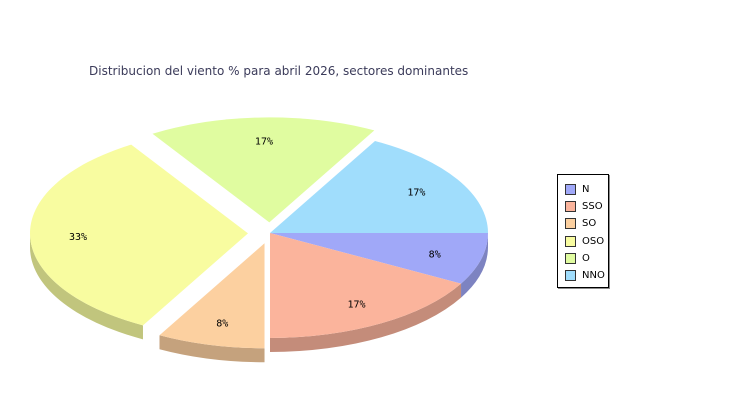 The width and height of the screenshot is (750, 400). Describe the element at coordinates (264, 142) in the screenshot. I see `pie-slice-label-o: 17%` at that location.